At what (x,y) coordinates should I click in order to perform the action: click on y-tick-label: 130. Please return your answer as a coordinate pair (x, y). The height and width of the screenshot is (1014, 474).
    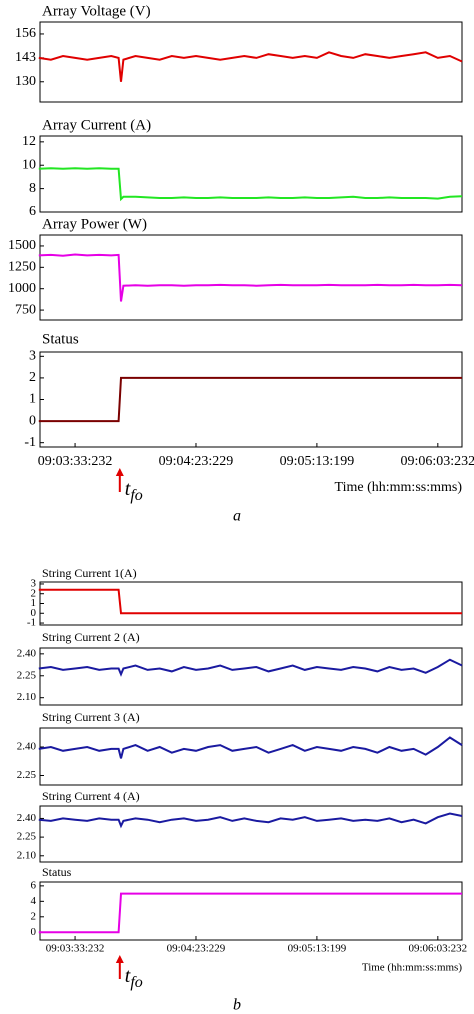
    Looking at the image, I should click on (25, 81).